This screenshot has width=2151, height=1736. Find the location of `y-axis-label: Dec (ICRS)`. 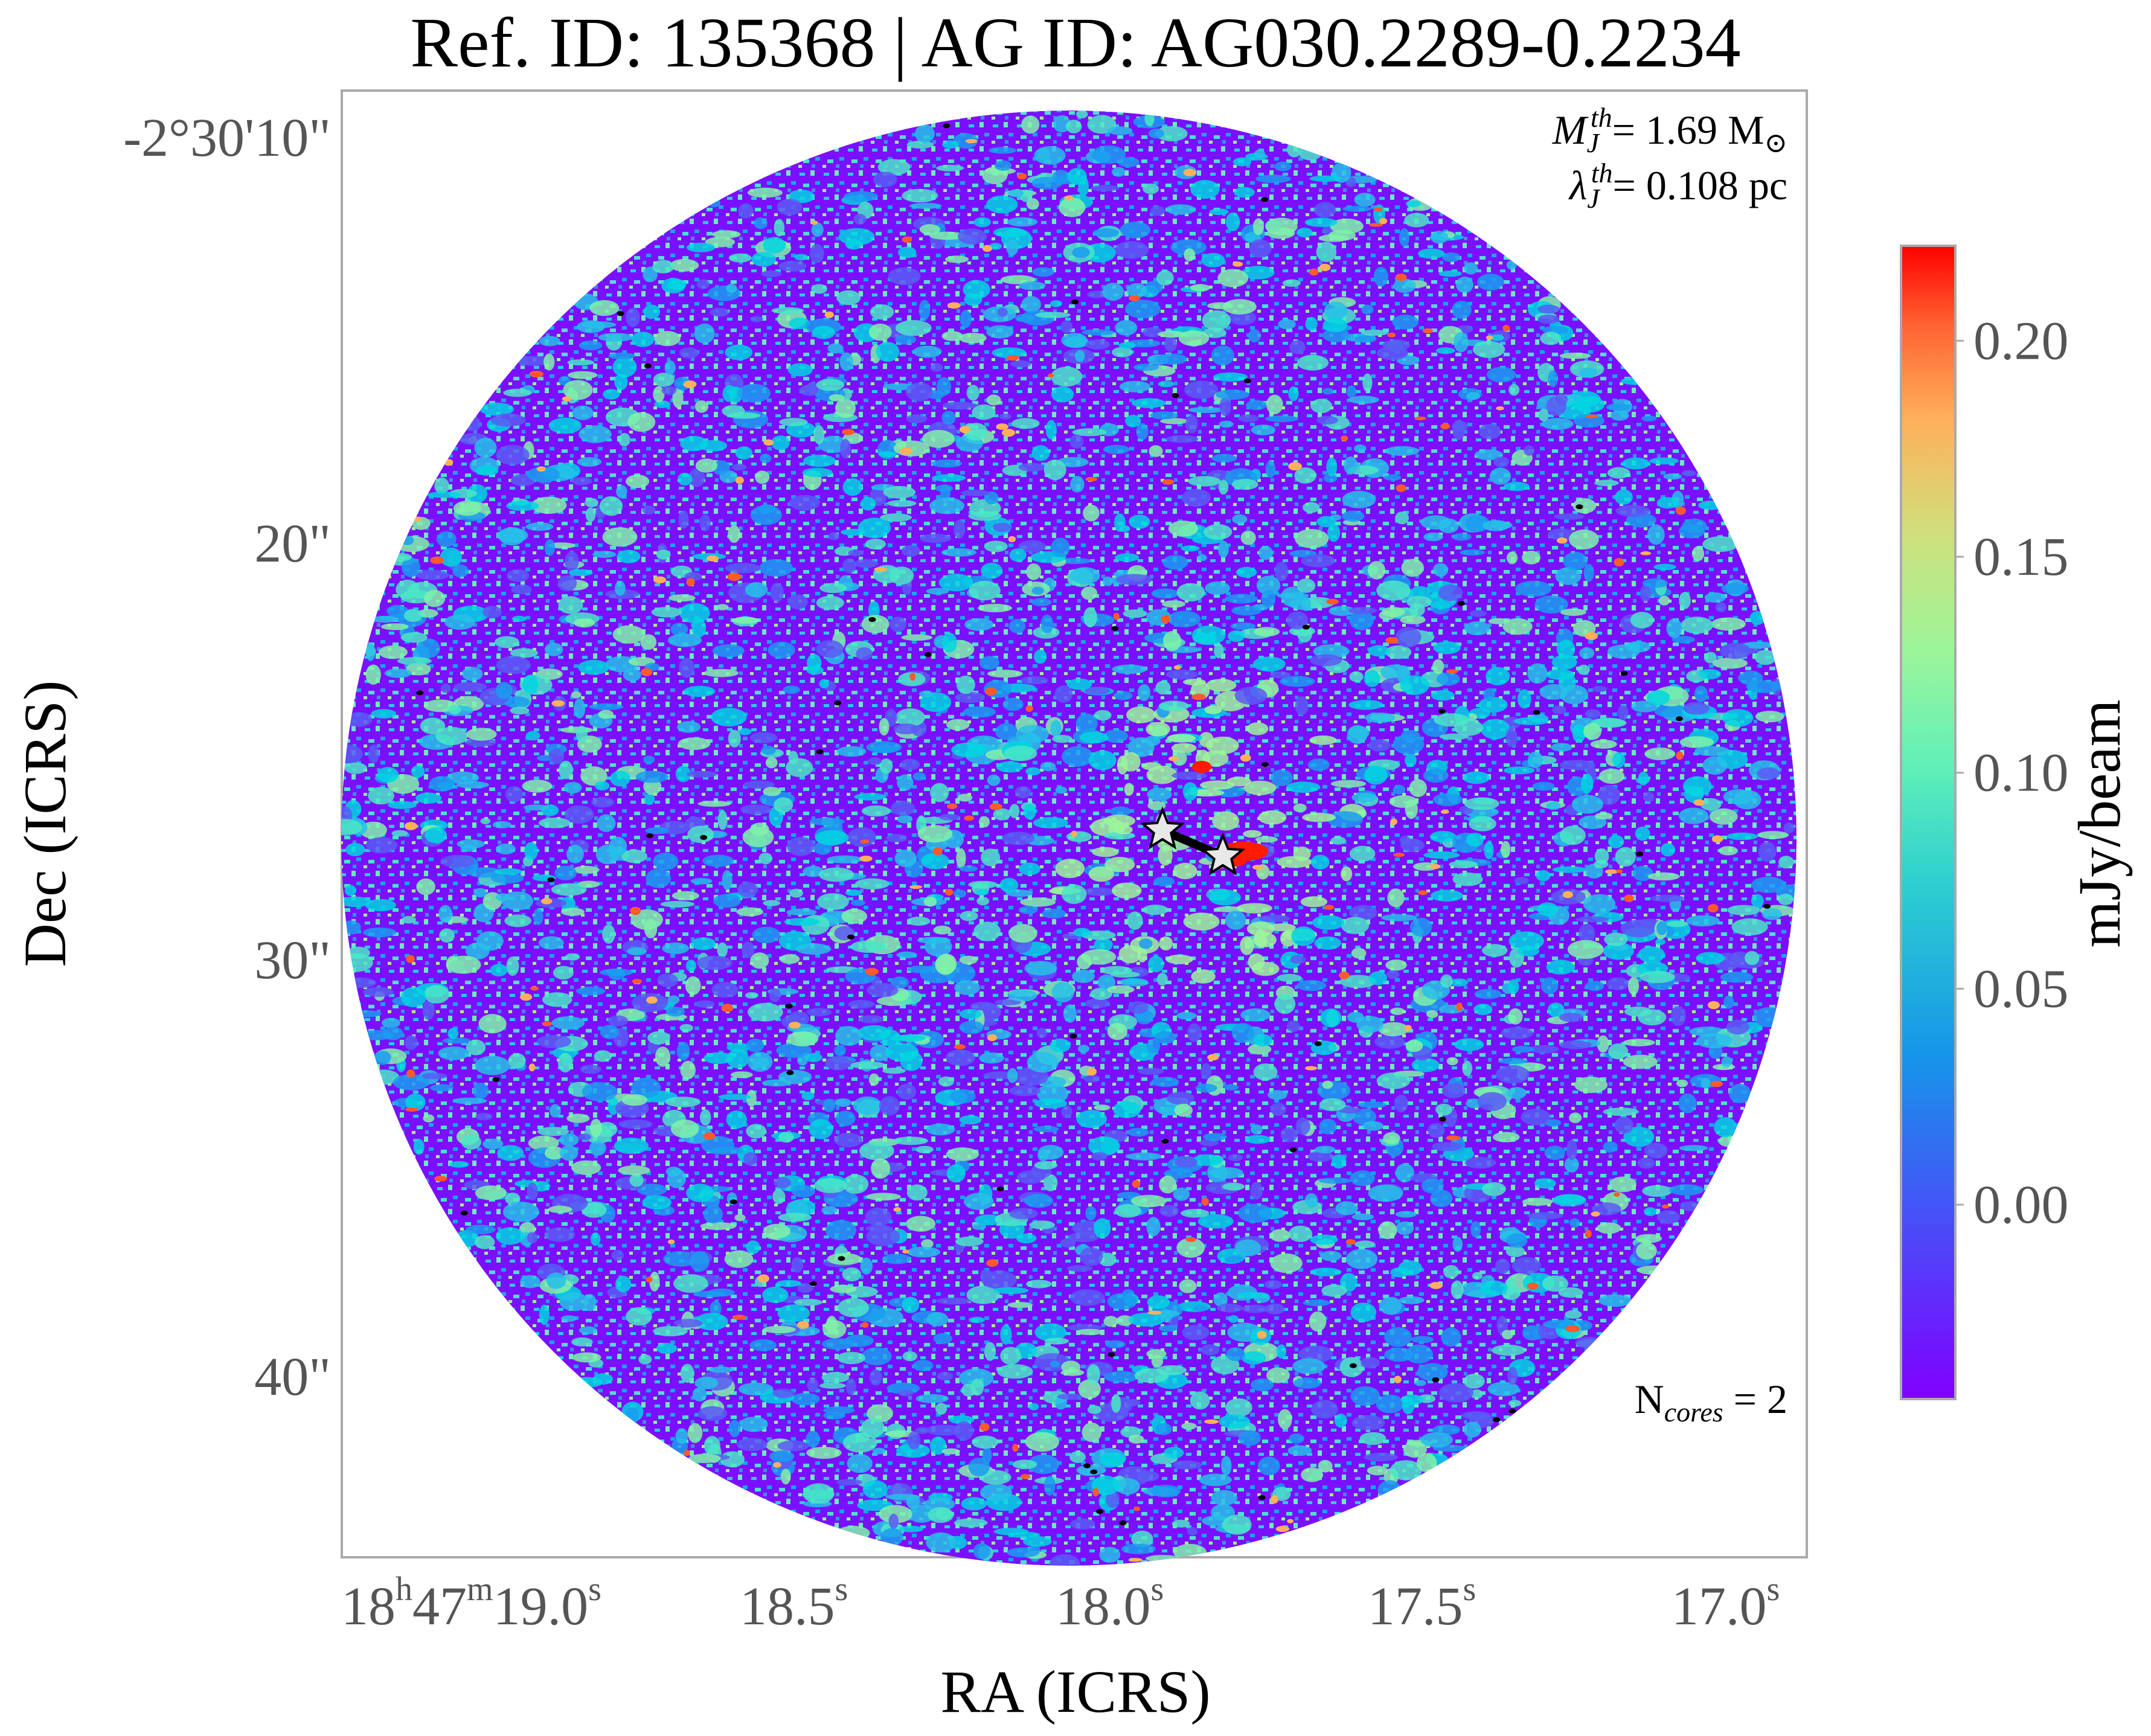

y-axis-label: Dec (ICRS) is located at coordinates (45, 824).